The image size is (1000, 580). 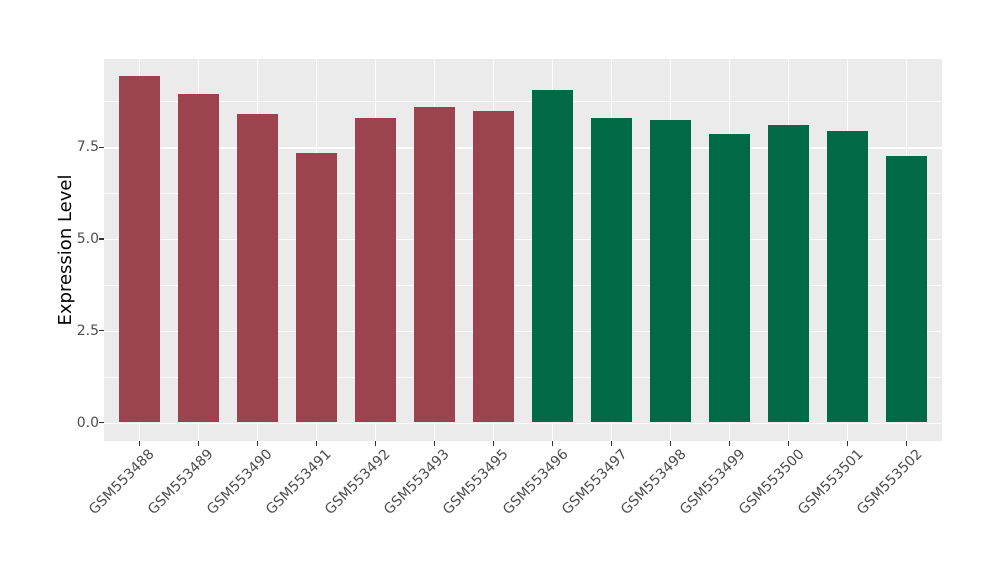 I want to click on bar-GSM553491, so click(x=316, y=287).